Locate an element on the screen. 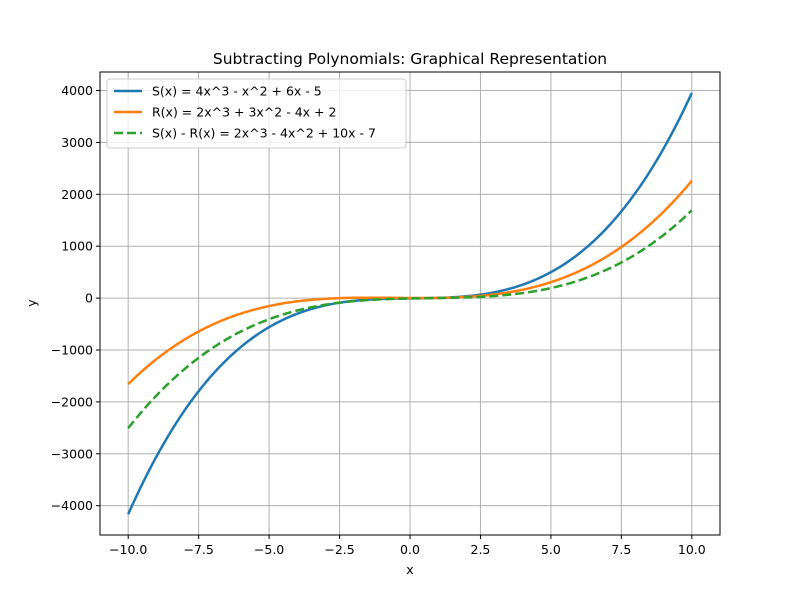 The height and width of the screenshot is (600, 800). y-axis-ticks: −4000 −3000 −2000 −1000 0 1000 2000 3000 4000 is located at coordinates (75, 298).